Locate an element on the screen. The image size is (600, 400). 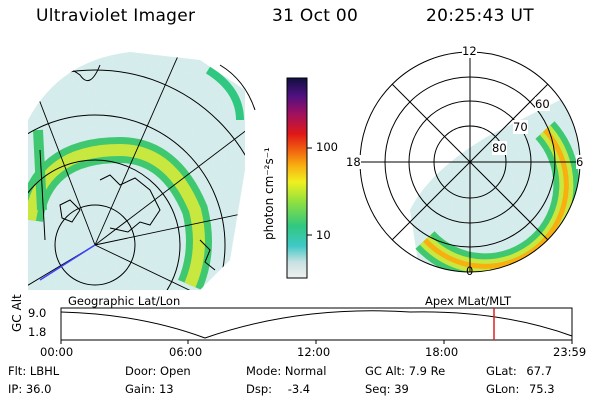
xtick-1200: 12:00 is located at coordinates (314, 352).